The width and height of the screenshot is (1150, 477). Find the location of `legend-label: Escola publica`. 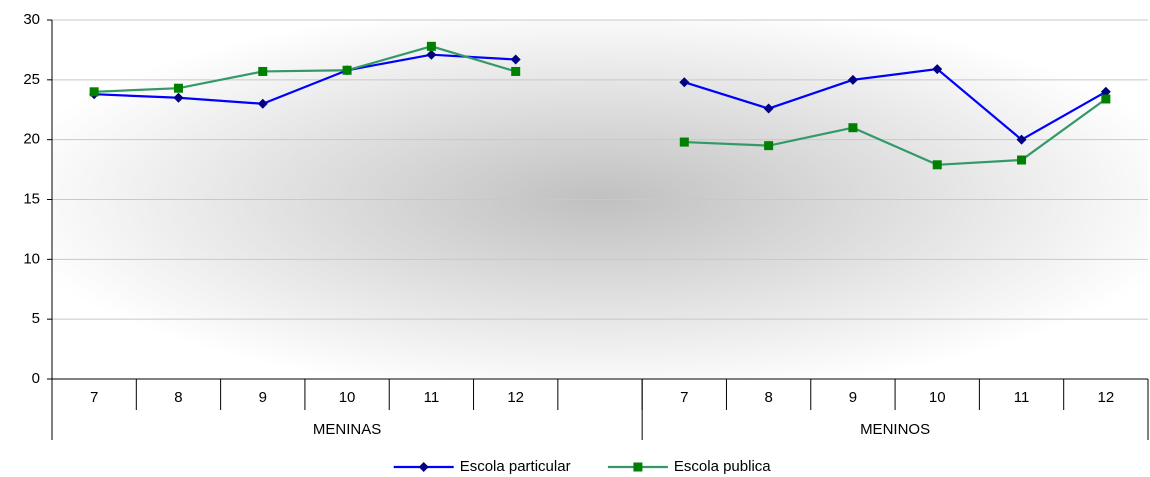

legend-label: Escola publica is located at coordinates (722, 466).